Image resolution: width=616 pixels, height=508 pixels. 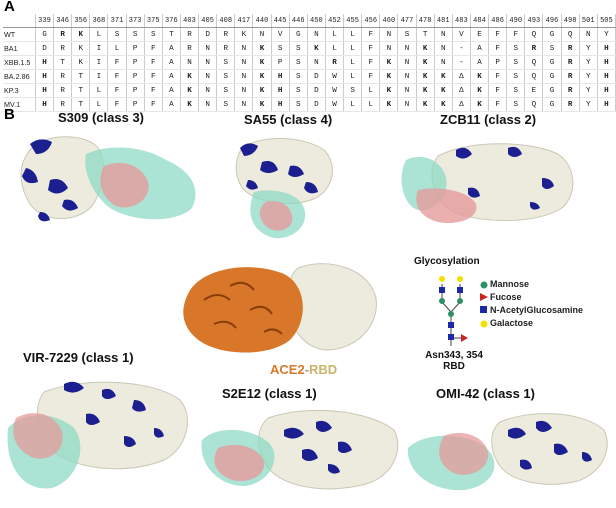 What do you see at coordinates (316, 90) in the screenshot?
I see `residue-cell: D` at bounding box center [316, 90].